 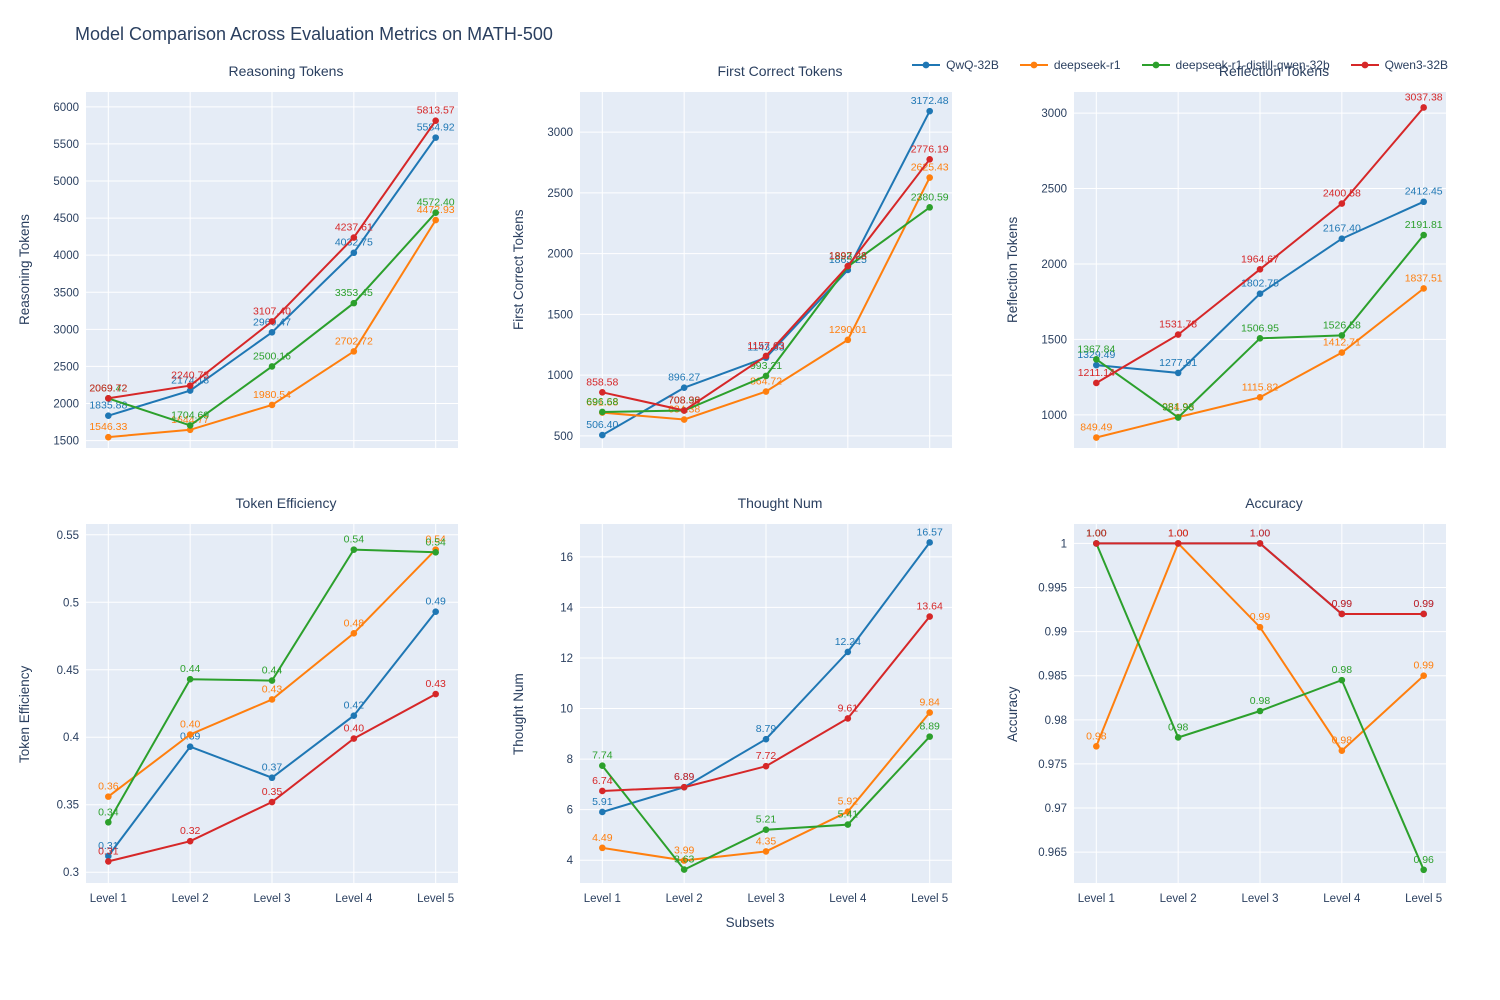 I want to click on series-QwQ-32B: 5.91 6.89 8.79 12.24 16.57, so click(x=767, y=671).